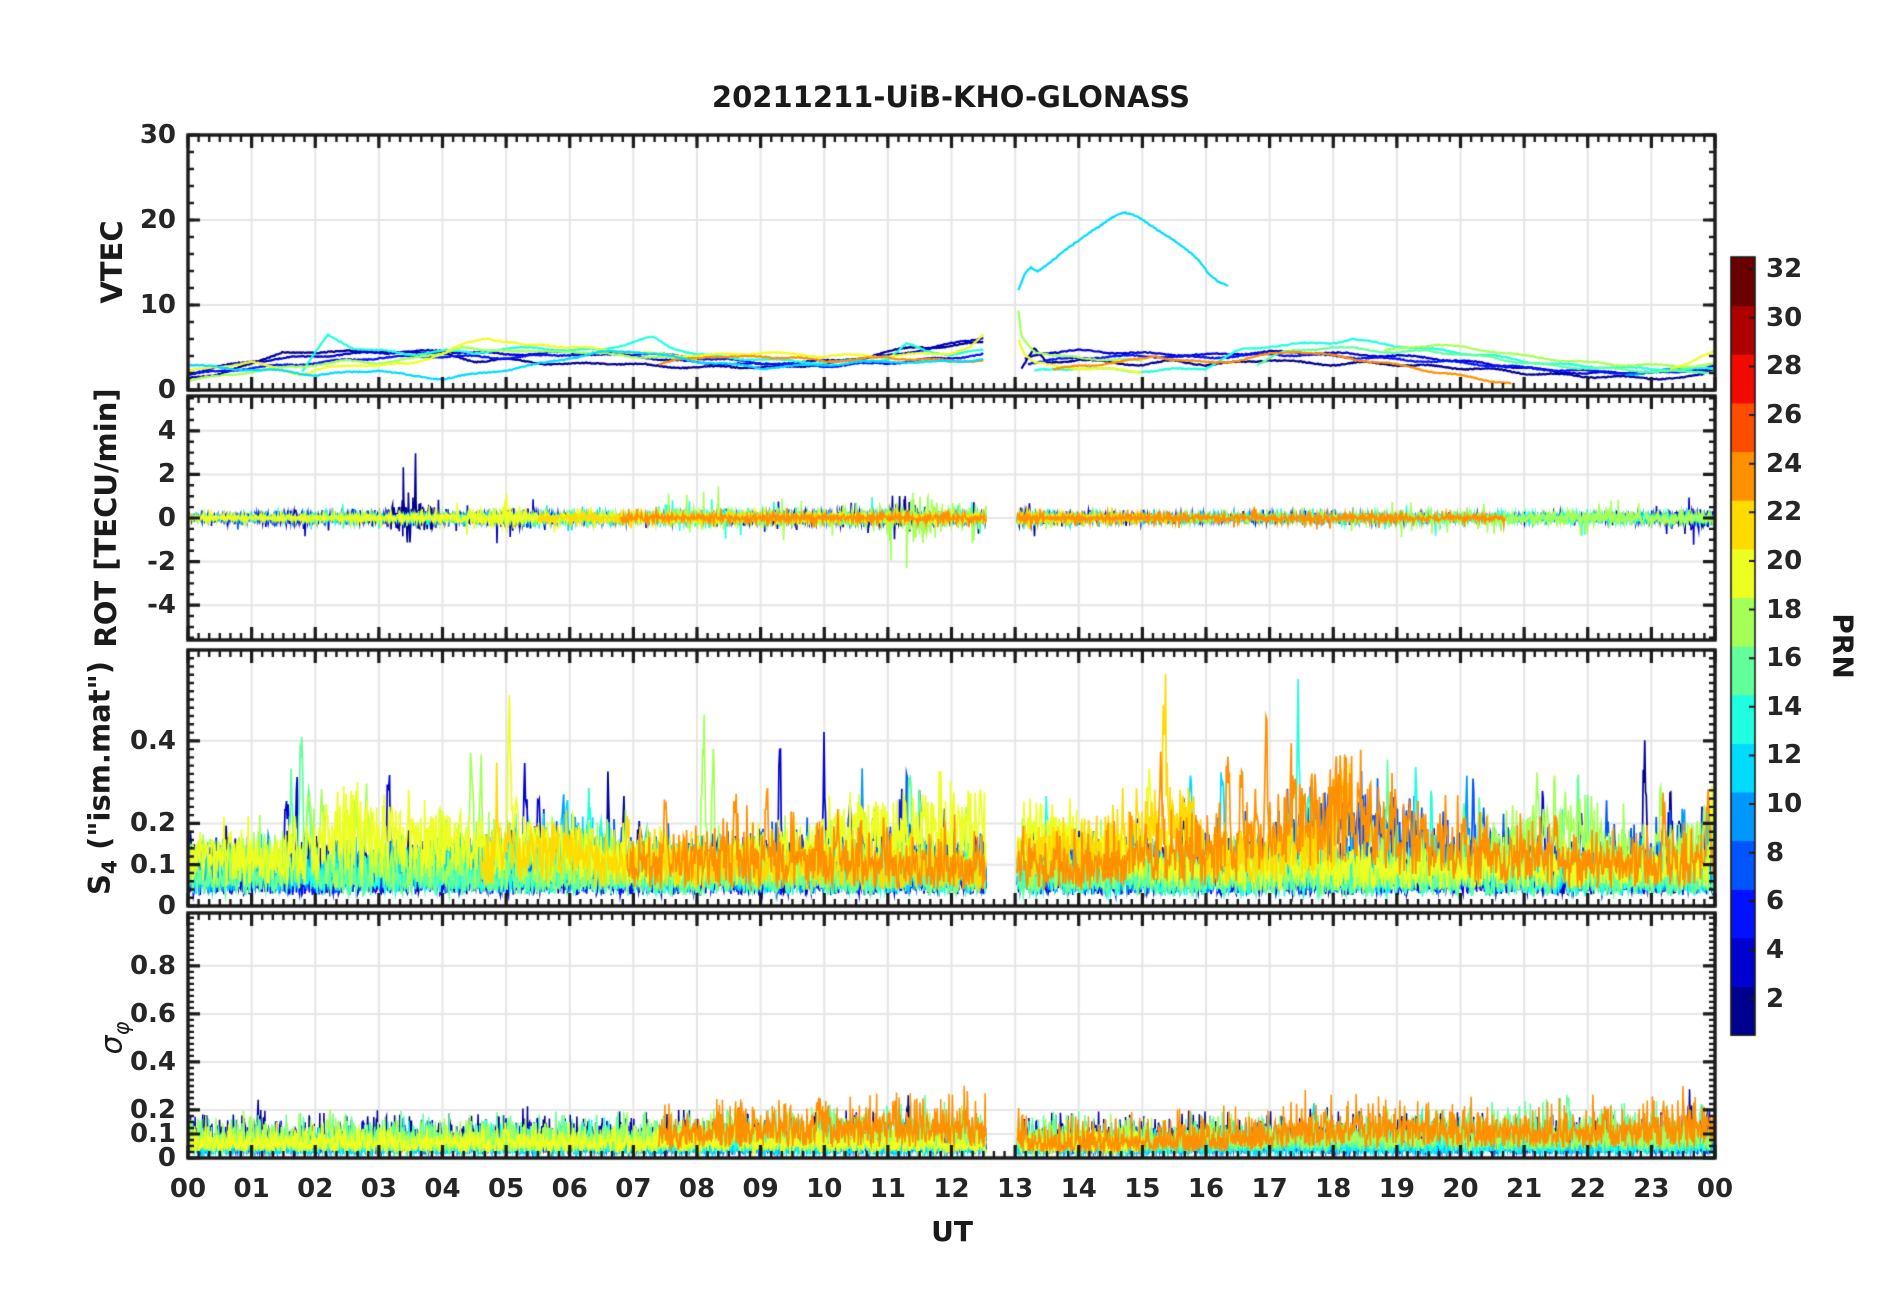 The width and height of the screenshot is (1902, 1292). What do you see at coordinates (1651, 1189) in the screenshot?
I see `x-tick-label: 23` at bounding box center [1651, 1189].